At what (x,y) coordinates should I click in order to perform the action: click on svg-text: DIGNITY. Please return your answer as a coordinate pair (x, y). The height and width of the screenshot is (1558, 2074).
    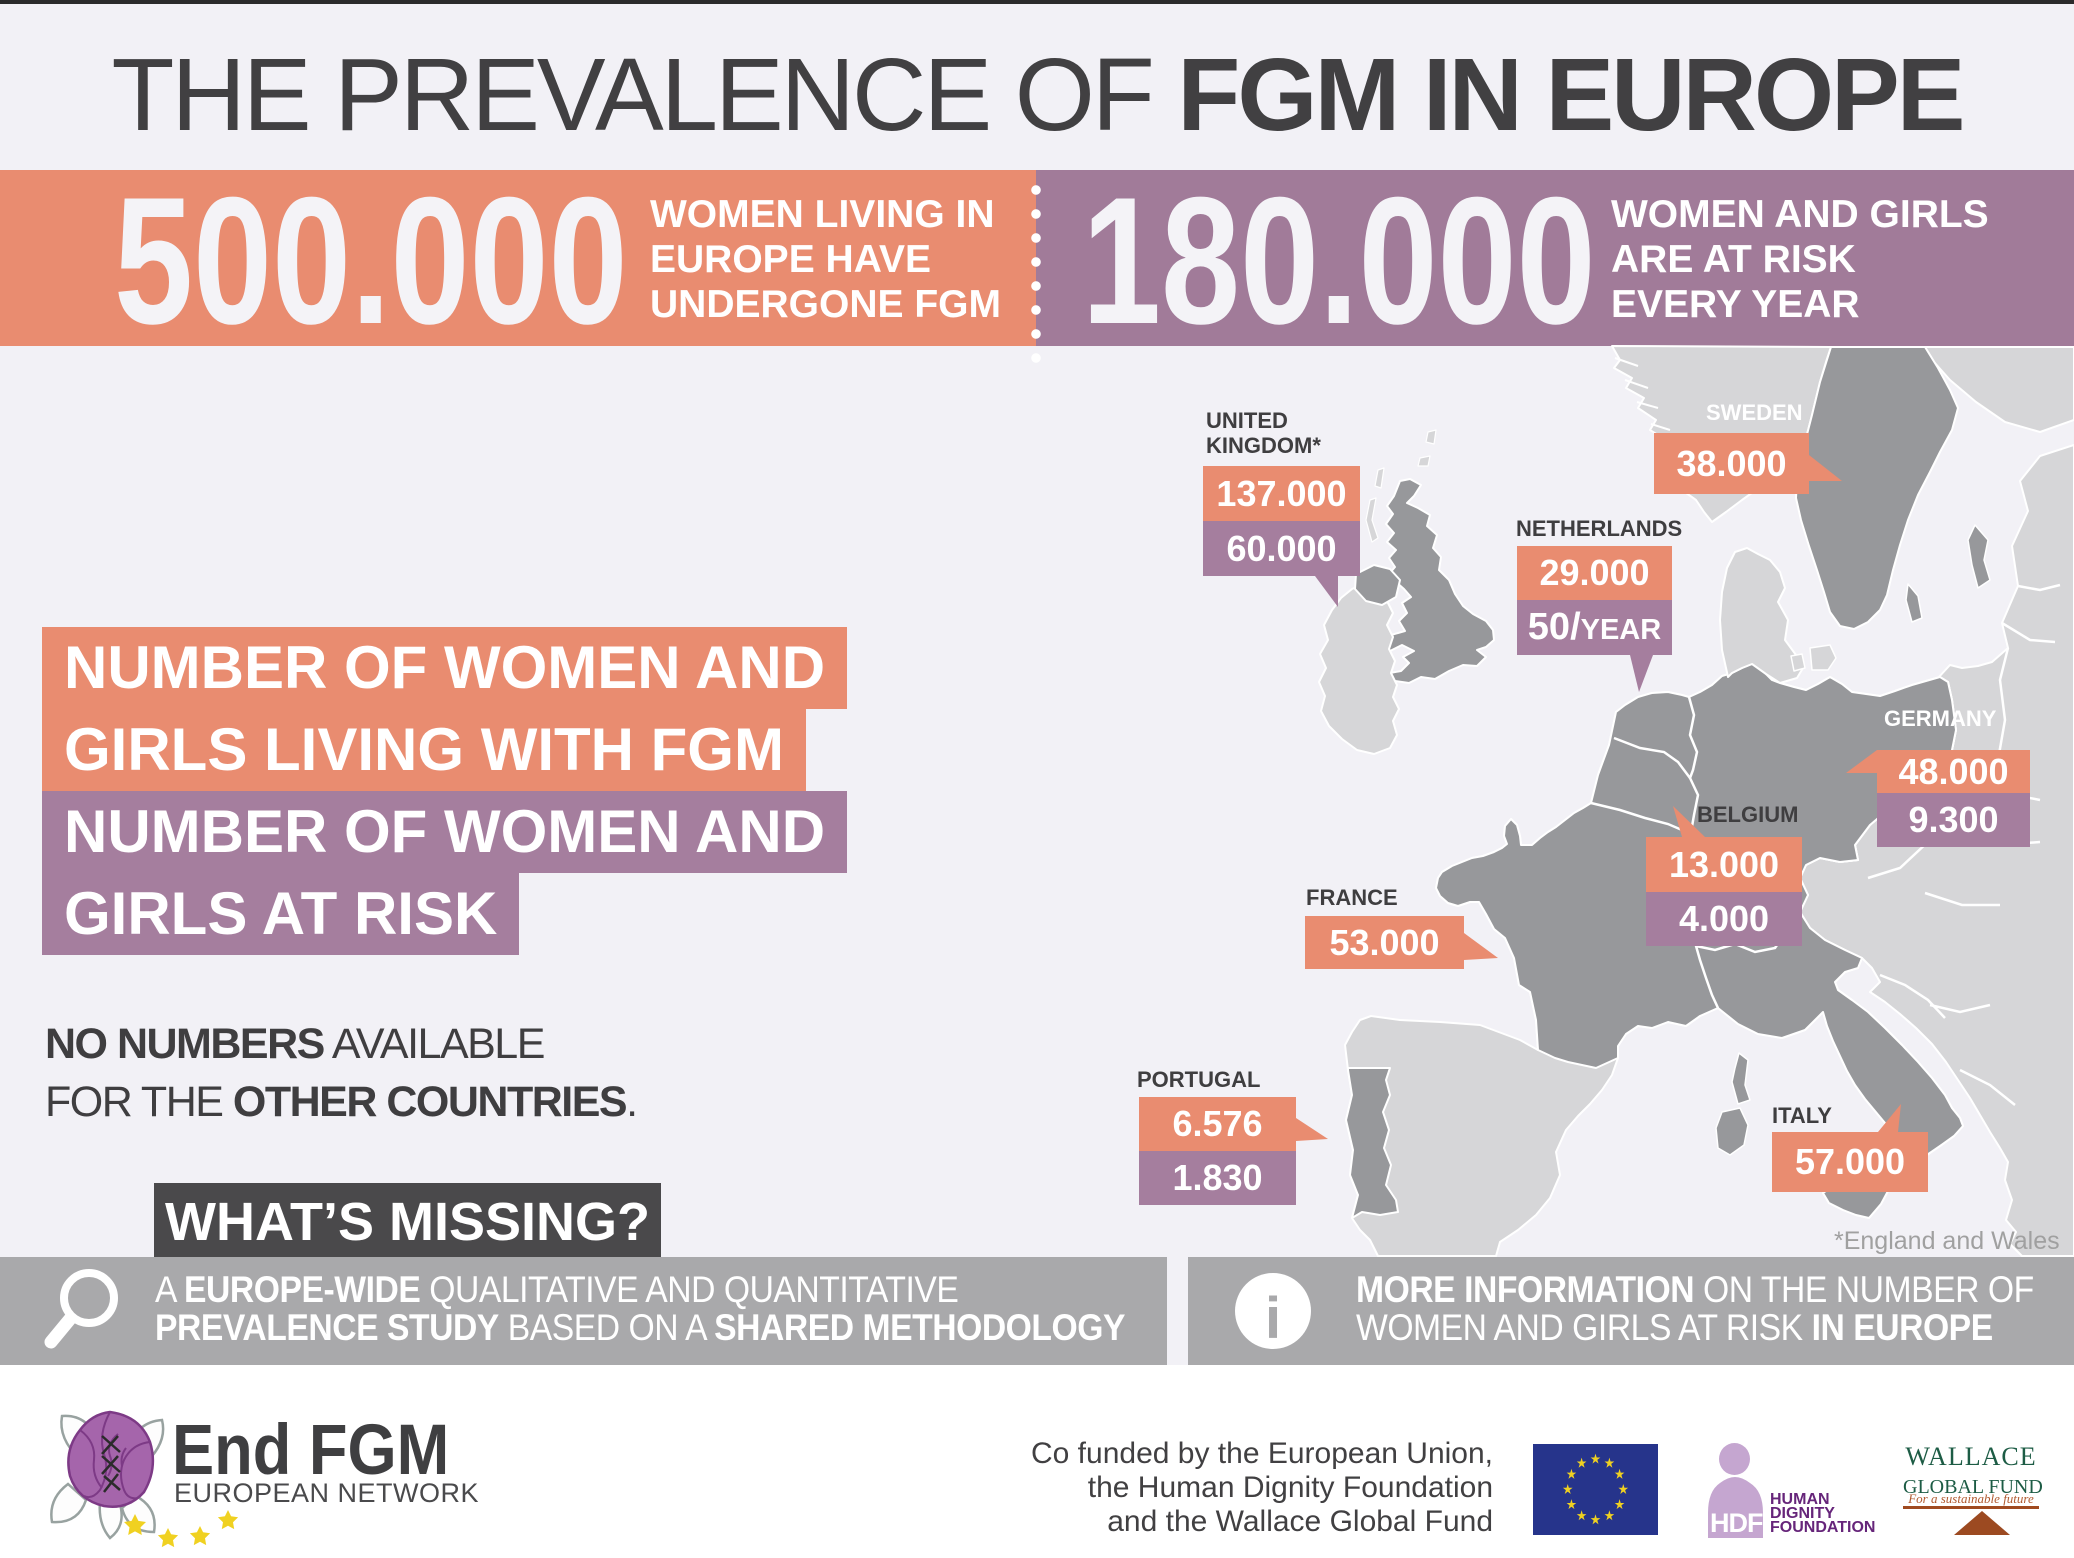
    Looking at the image, I should click on (1802, 1513).